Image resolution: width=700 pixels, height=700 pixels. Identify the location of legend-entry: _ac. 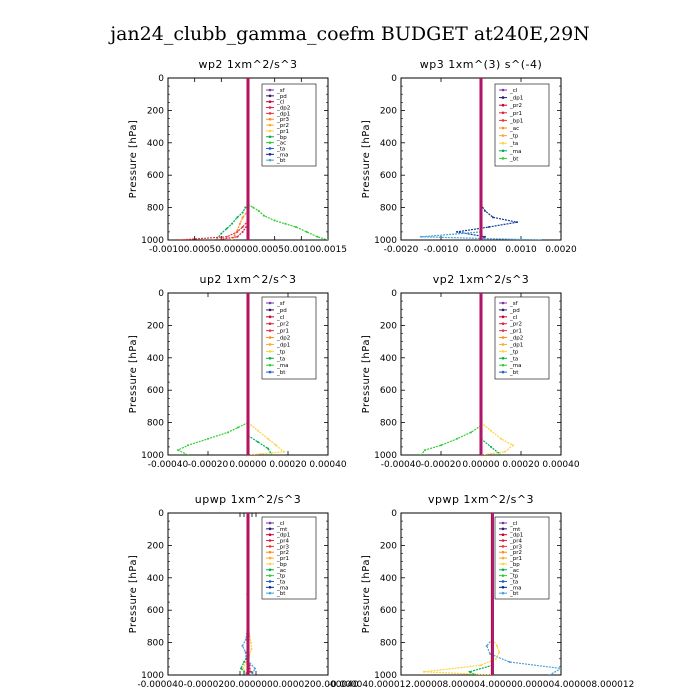
(514, 129).